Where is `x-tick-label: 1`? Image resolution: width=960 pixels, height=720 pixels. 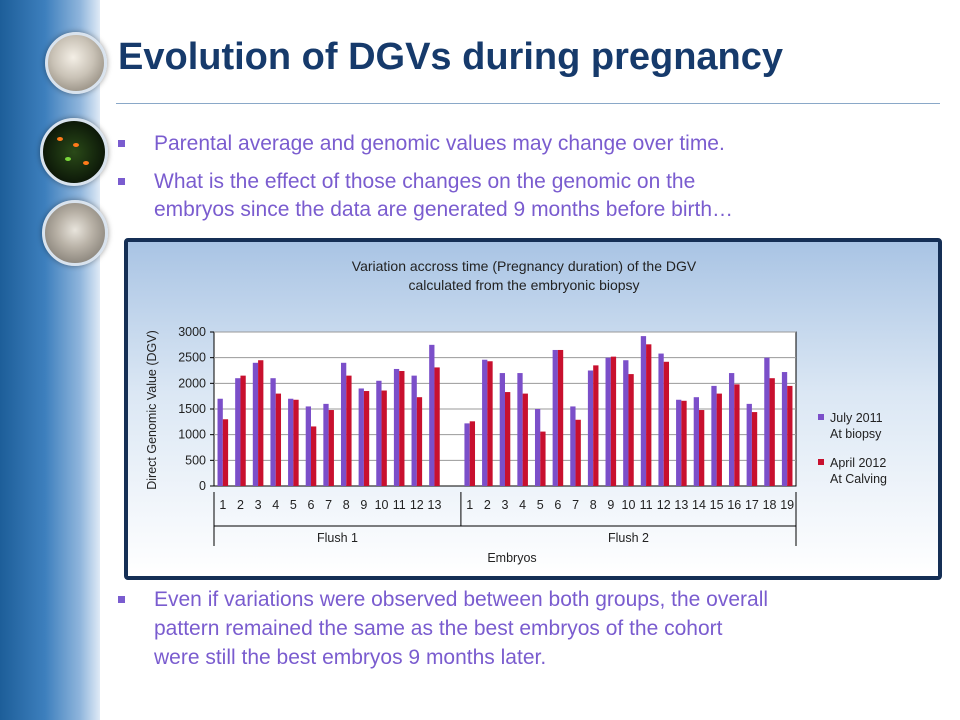 x-tick-label: 1 is located at coordinates (469, 505).